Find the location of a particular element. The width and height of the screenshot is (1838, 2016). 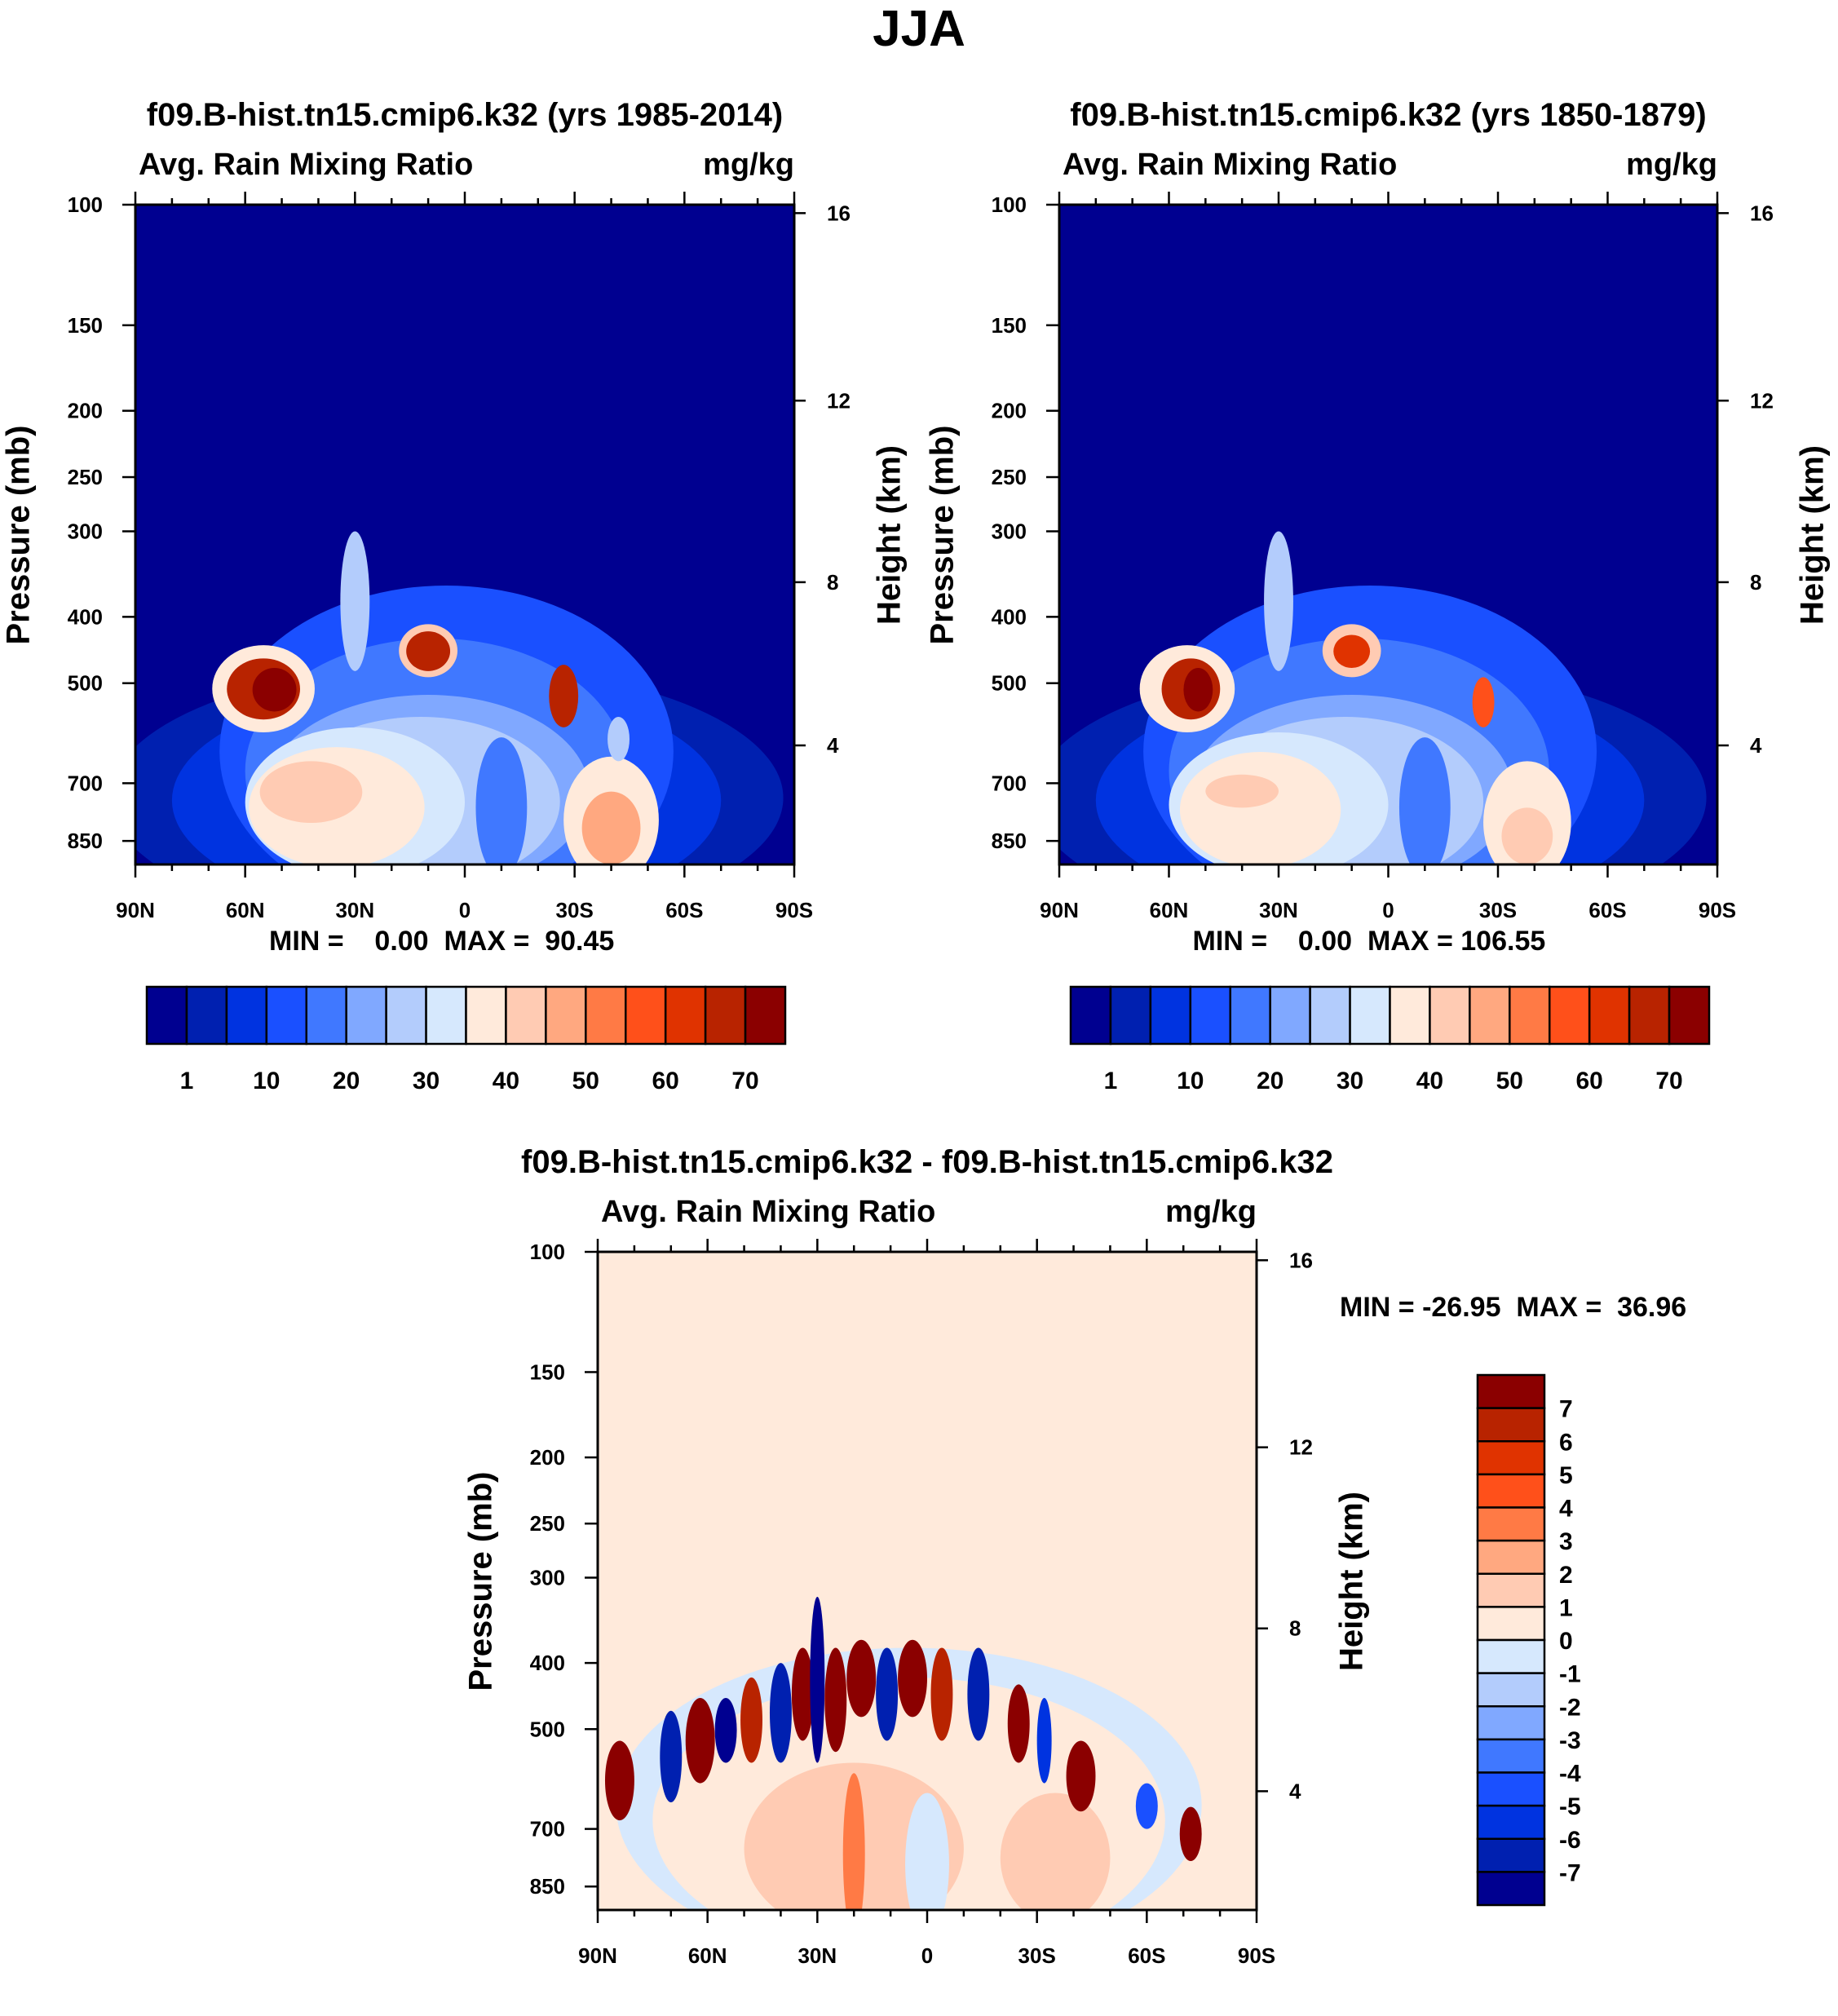

colorbar-label: 20 is located at coordinates (1271, 1081).